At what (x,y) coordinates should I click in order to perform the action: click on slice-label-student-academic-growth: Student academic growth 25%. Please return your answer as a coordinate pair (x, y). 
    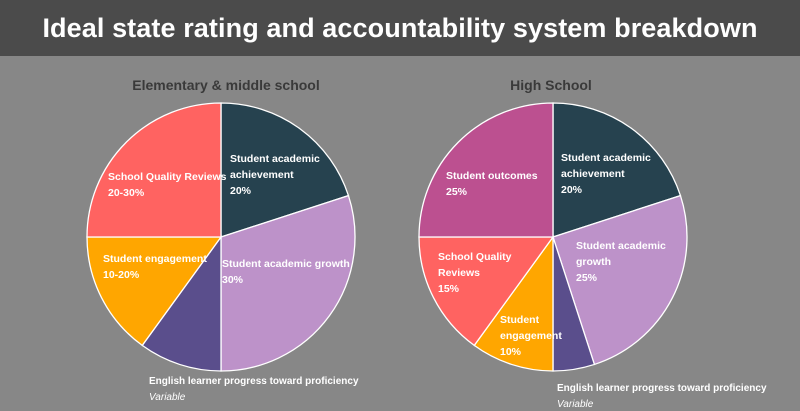
    Looking at the image, I should click on (621, 262).